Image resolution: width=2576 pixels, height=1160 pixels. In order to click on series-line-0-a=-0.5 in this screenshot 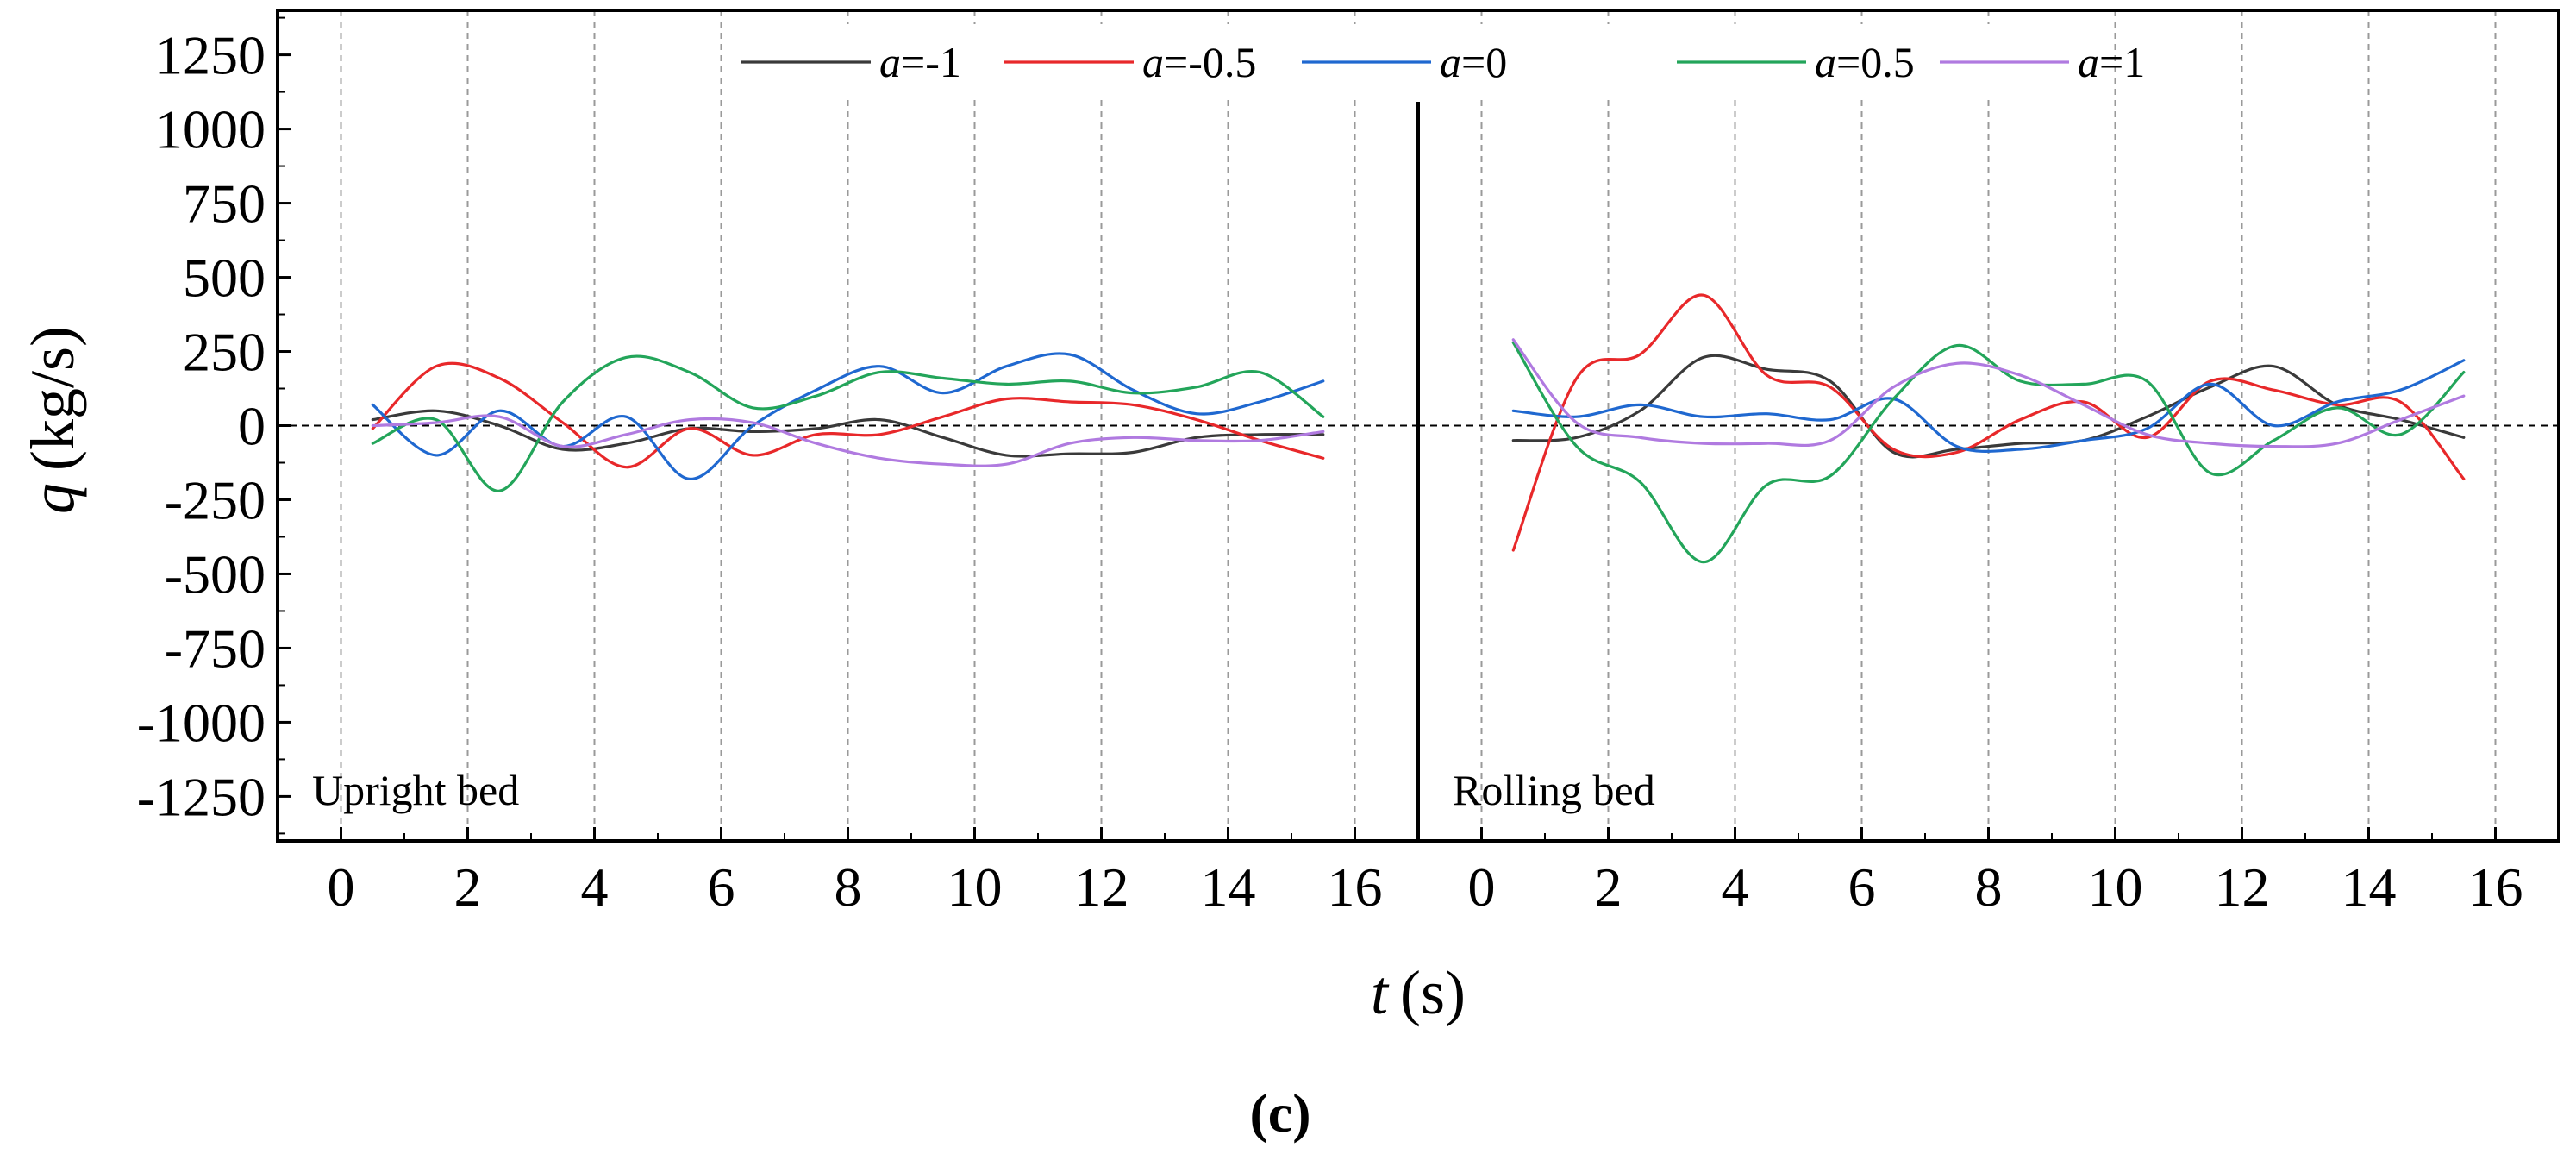, I will do `click(848, 415)`.